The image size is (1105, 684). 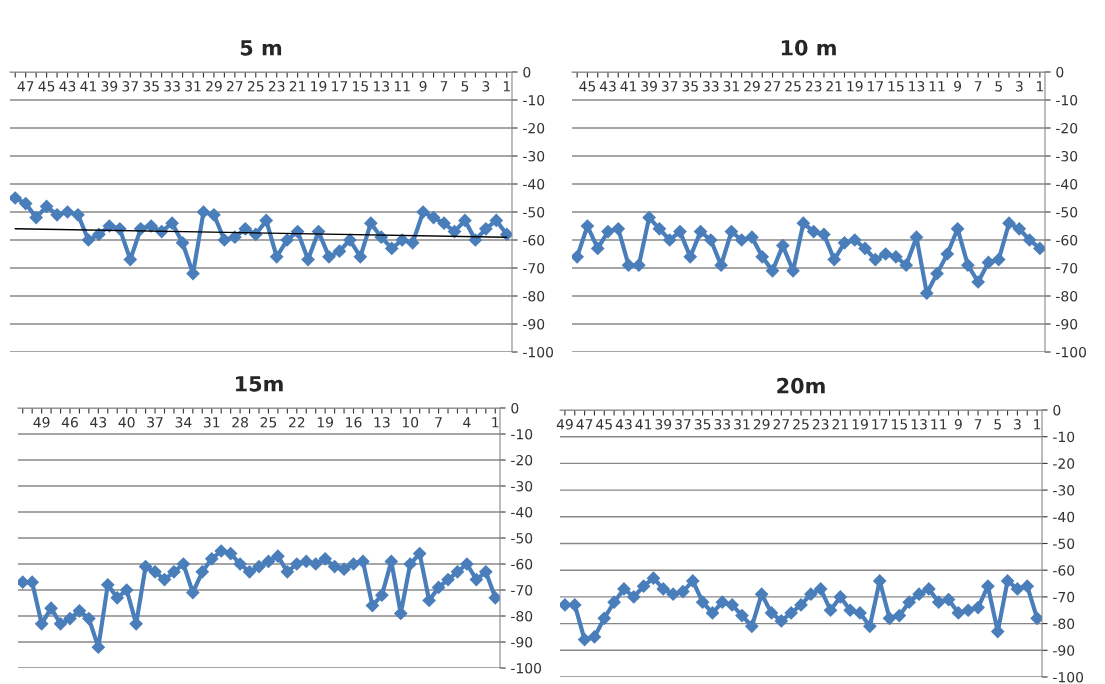 I want to click on y-tick-label: -100, so click(x=1071, y=352).